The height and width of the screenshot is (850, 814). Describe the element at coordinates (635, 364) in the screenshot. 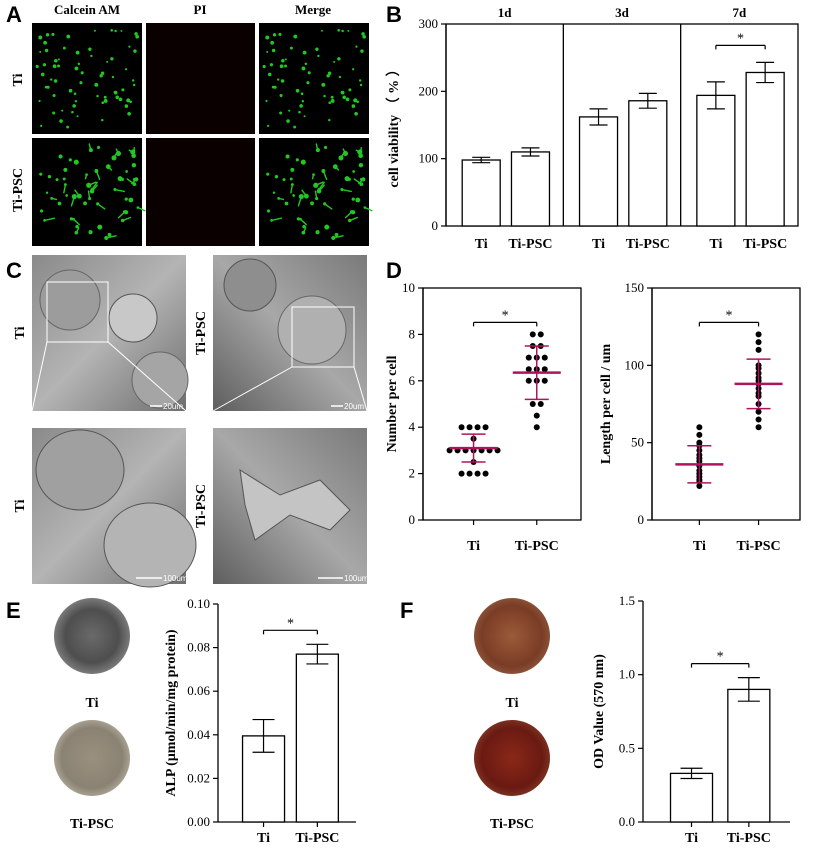

I see `y-tick-label: 100` at that location.